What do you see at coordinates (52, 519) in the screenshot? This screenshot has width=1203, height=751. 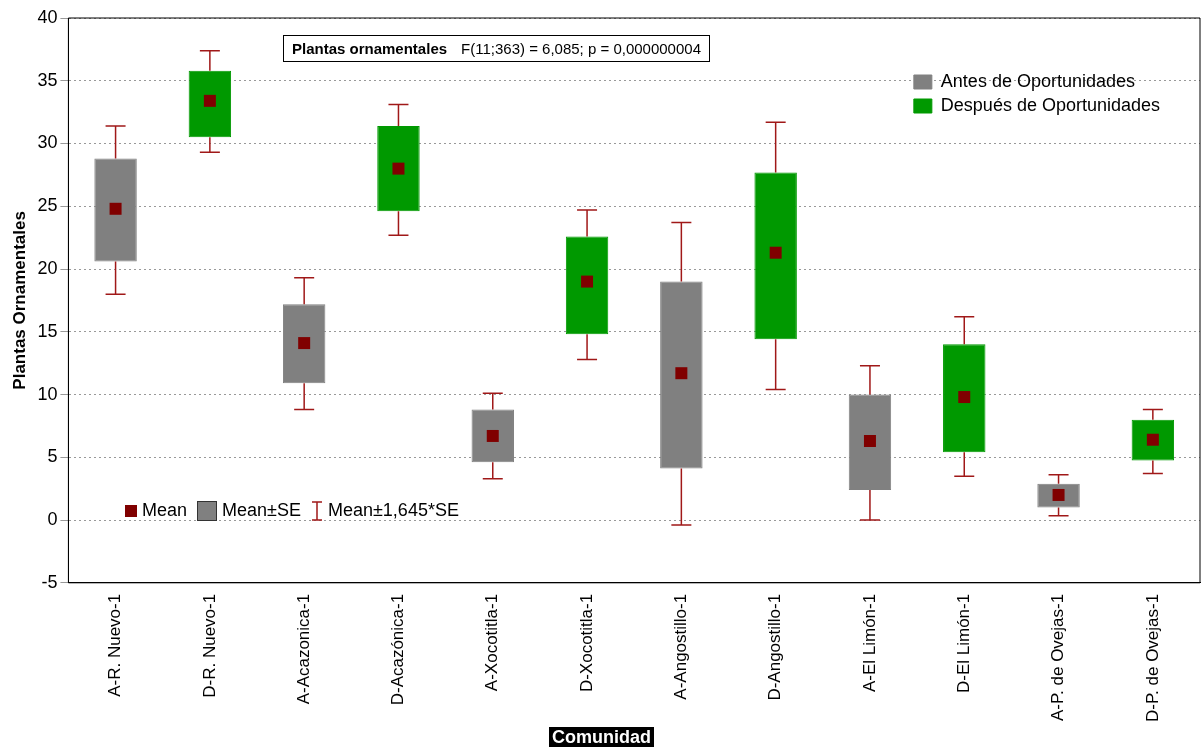 I see `y-tick-label: 0` at bounding box center [52, 519].